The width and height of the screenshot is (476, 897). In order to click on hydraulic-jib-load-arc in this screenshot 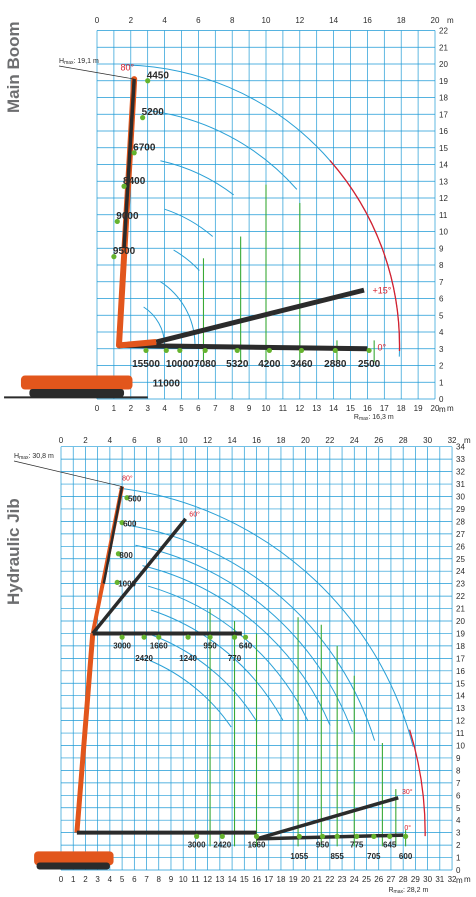, I will do `click(204, 678)`.